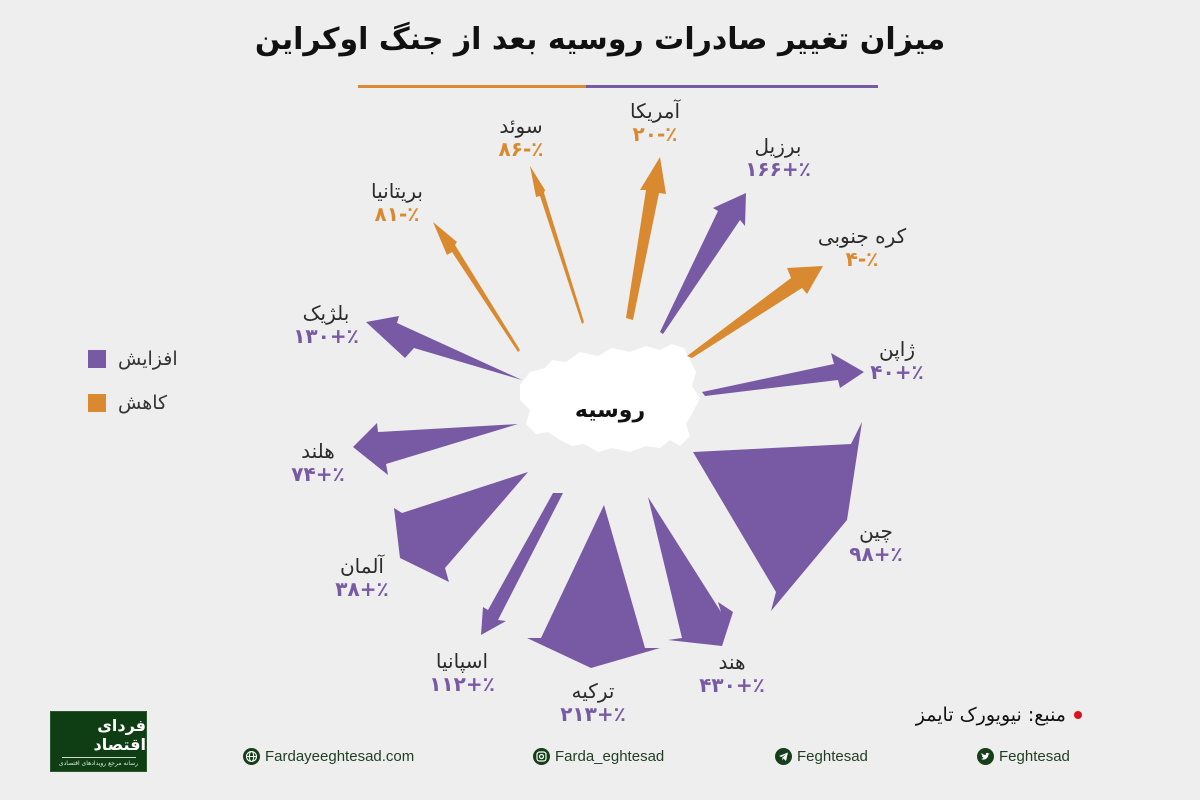  What do you see at coordinates (646, 238) in the screenshot?
I see `arrow-usa` at bounding box center [646, 238].